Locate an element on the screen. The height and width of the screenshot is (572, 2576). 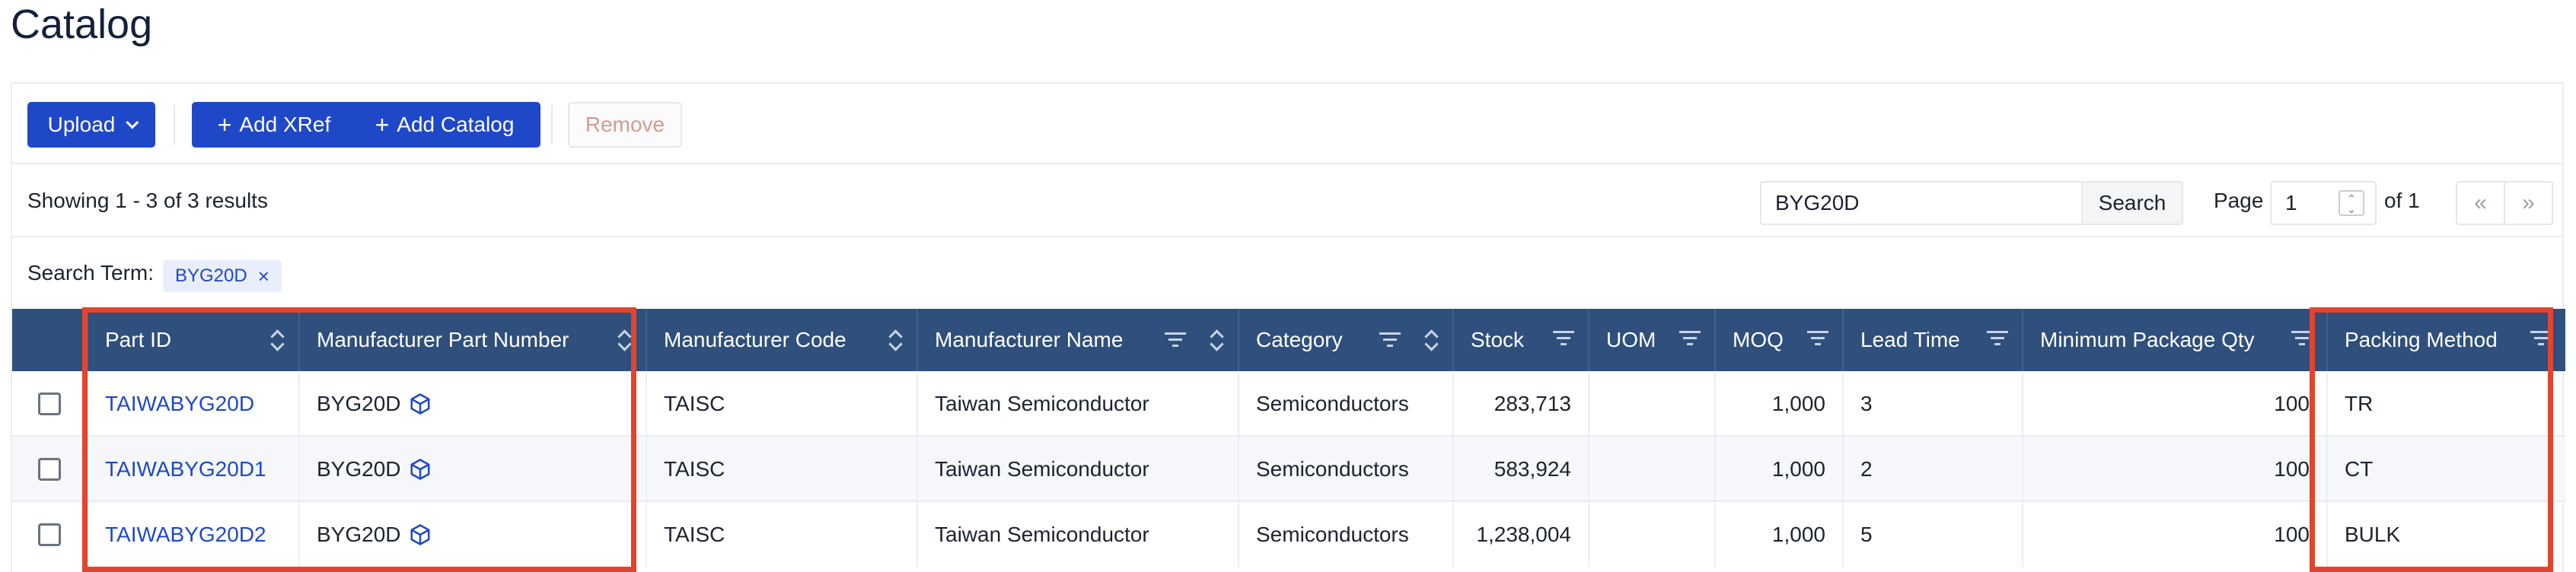
column-header-packing-method: Packing Method is located at coordinates (2446, 340).